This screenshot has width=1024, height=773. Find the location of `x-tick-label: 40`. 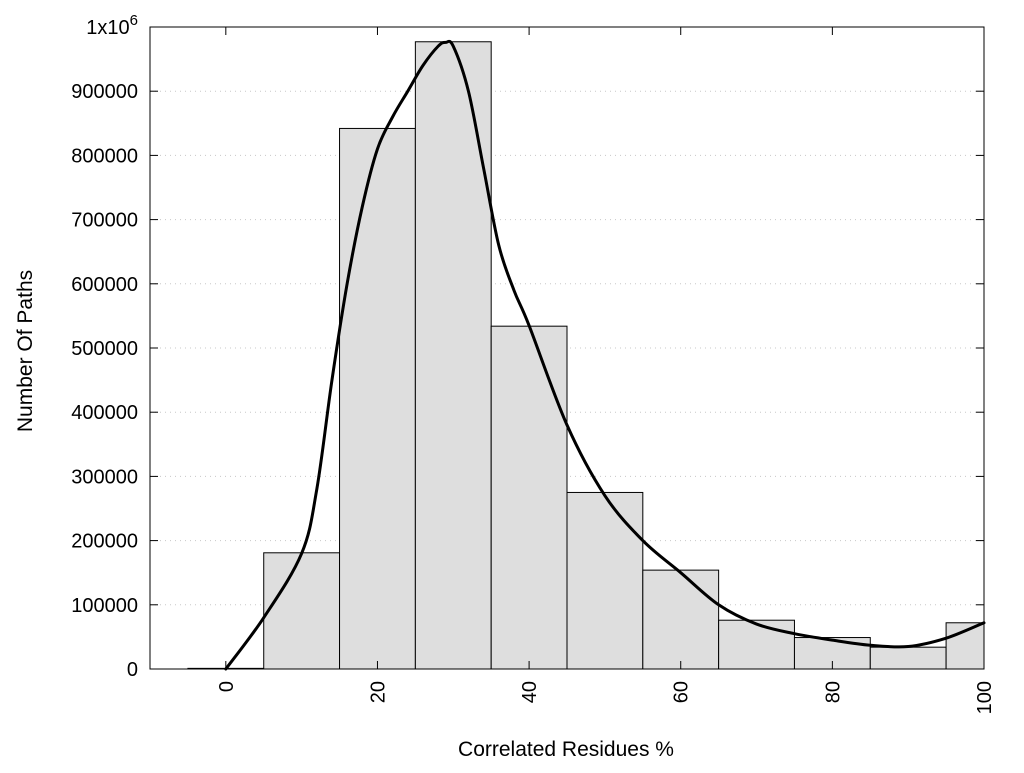

x-tick-label: 40 is located at coordinates (530, 692).